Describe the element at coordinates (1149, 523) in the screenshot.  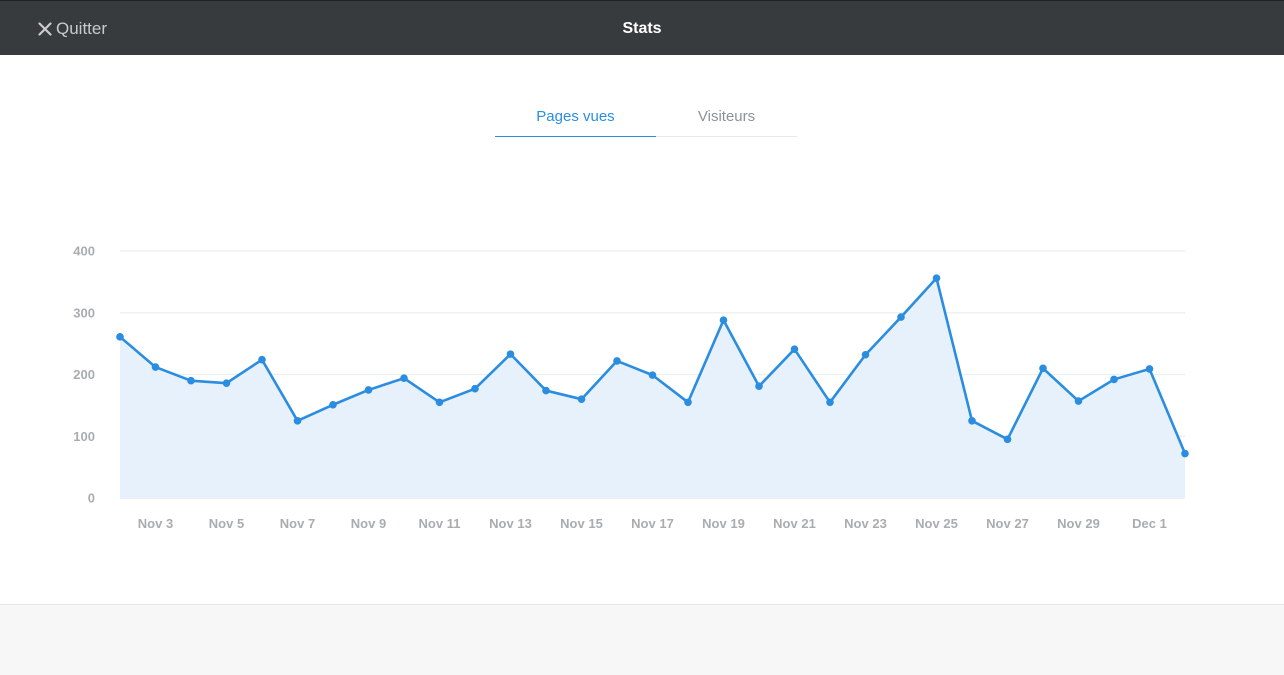
I see `x-tick-label: Dec 1` at that location.